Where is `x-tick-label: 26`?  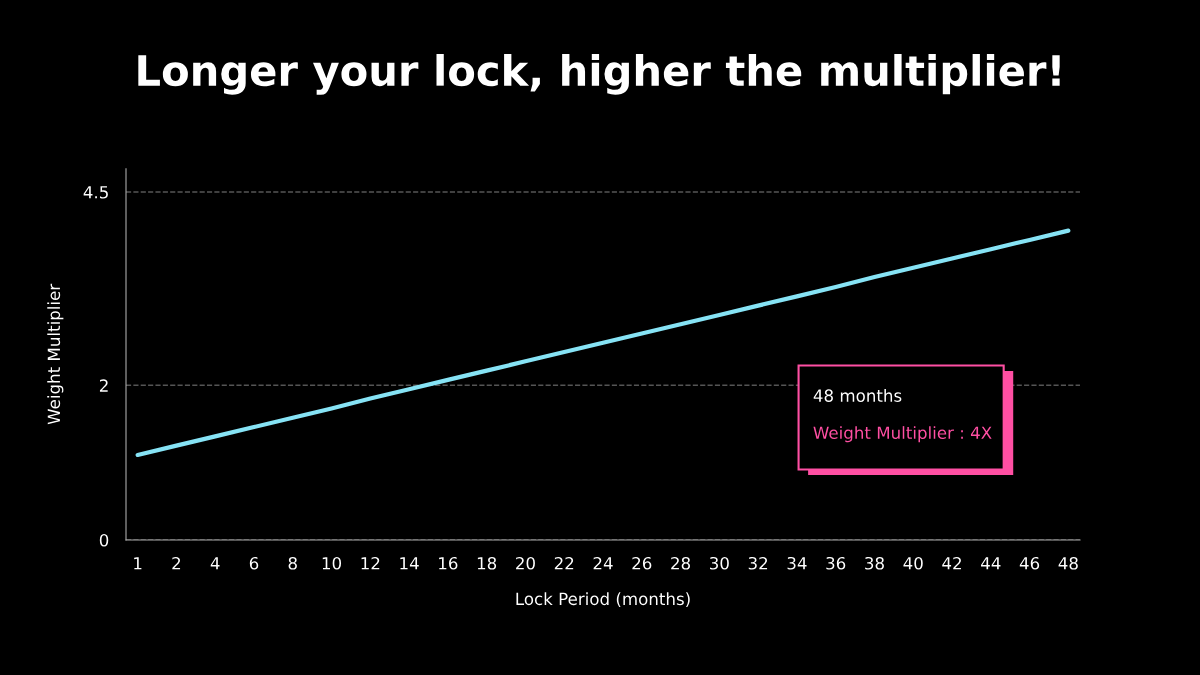 x-tick-label: 26 is located at coordinates (642, 563).